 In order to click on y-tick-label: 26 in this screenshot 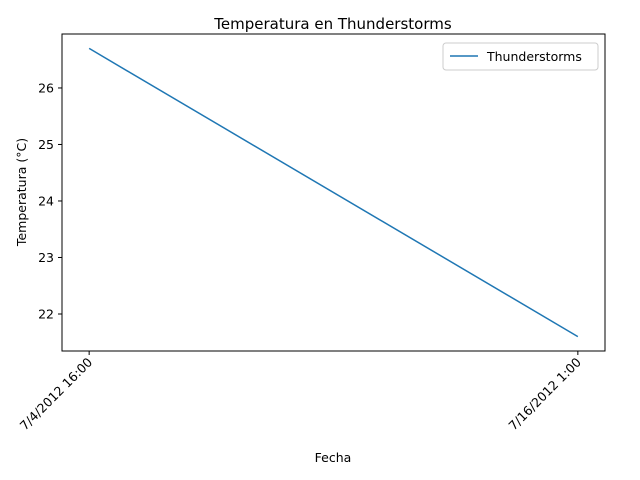, I will do `click(46, 87)`.